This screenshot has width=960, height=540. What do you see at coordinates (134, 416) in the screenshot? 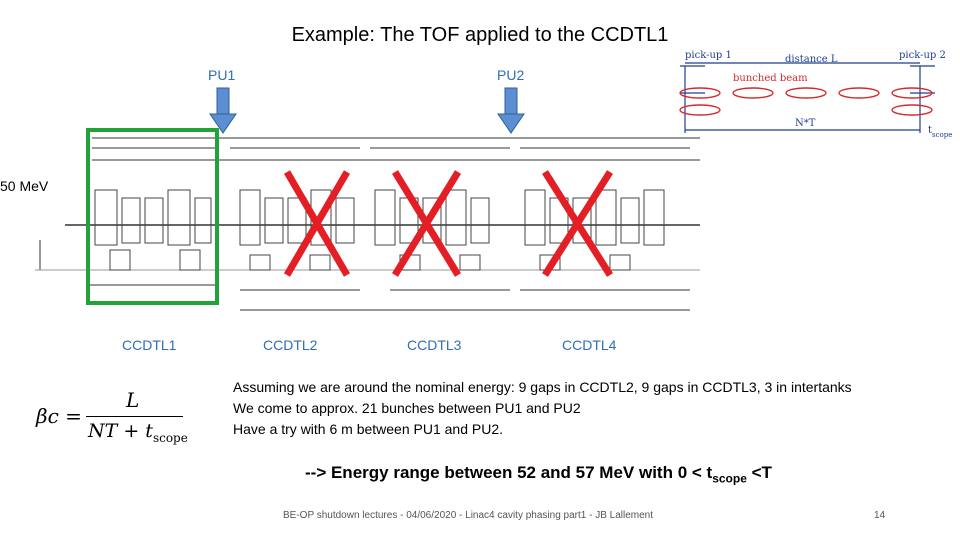
I see `formula-fraction-bar` at bounding box center [134, 416].